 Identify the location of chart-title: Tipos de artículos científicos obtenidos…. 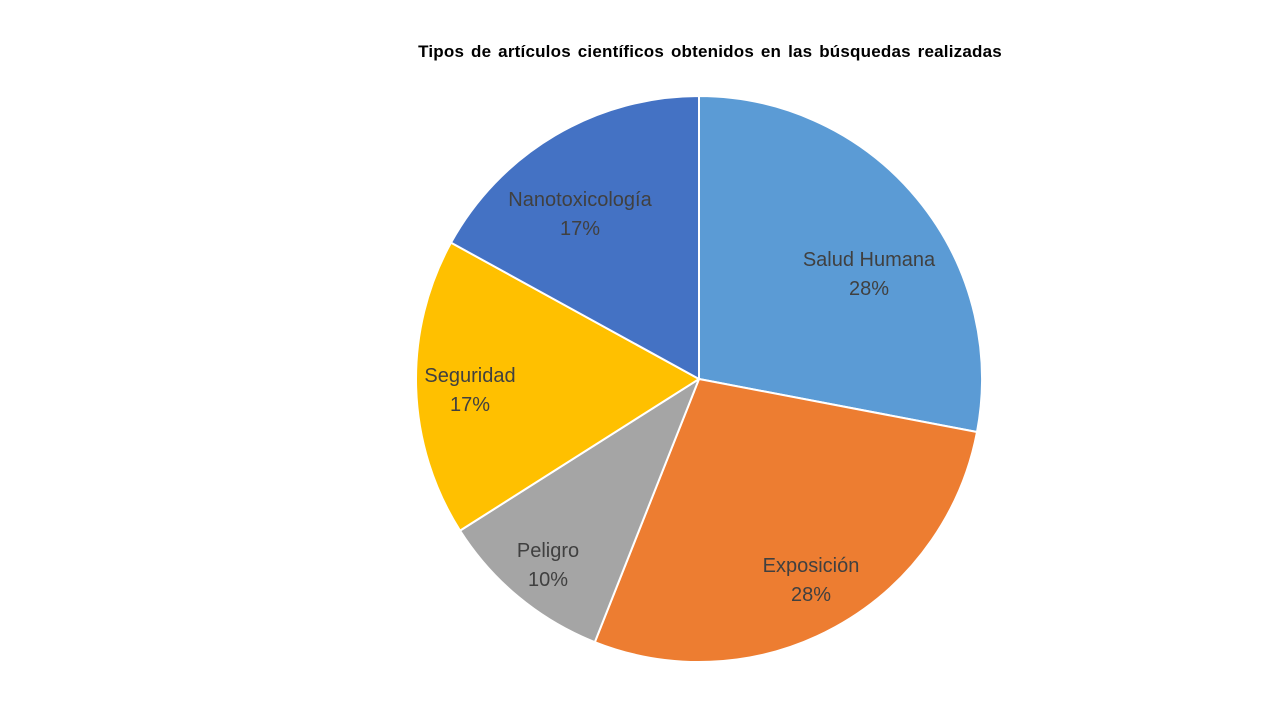
(710, 51).